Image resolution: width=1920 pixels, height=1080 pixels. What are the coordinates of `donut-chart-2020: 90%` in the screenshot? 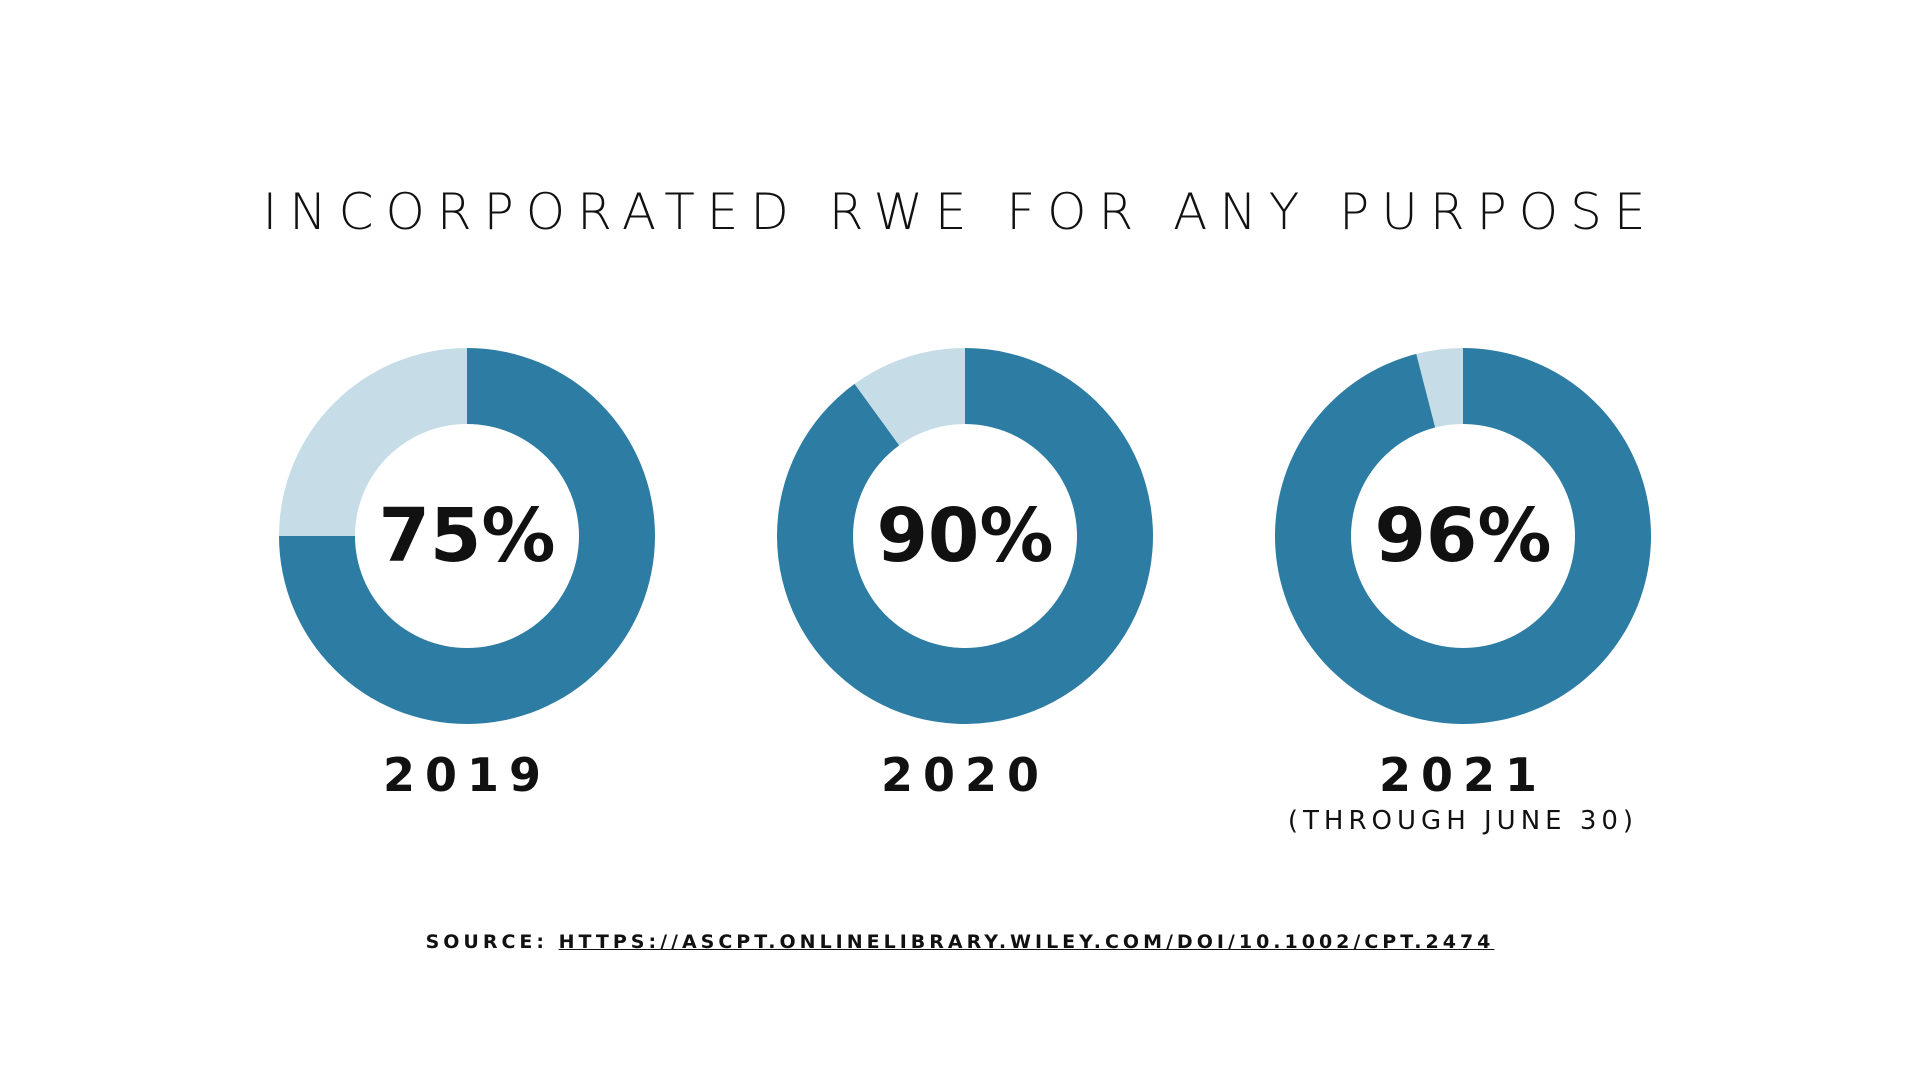 It's located at (965, 536).